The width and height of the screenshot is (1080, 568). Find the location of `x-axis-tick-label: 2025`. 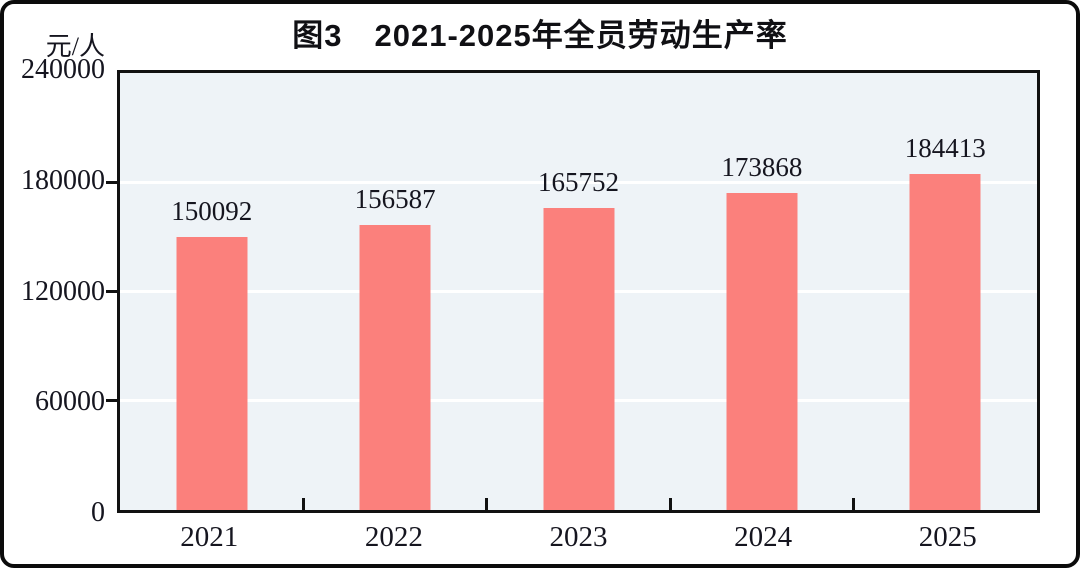

x-axis-tick-label: 2025 is located at coordinates (947, 537).